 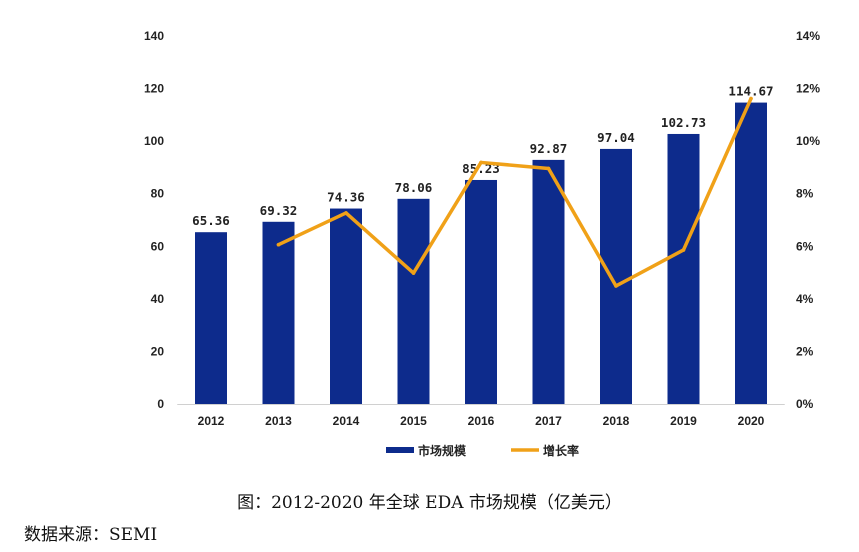 I want to click on x-tick-label: 2016, so click(x=481, y=421).